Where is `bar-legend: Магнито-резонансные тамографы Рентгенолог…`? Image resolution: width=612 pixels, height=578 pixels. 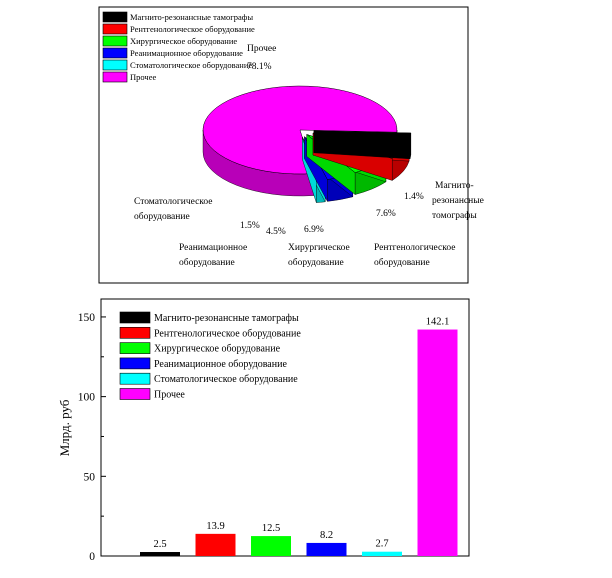 bar-legend: Магнито-резонансные тамографы Рентгенолог… is located at coordinates (210, 356).